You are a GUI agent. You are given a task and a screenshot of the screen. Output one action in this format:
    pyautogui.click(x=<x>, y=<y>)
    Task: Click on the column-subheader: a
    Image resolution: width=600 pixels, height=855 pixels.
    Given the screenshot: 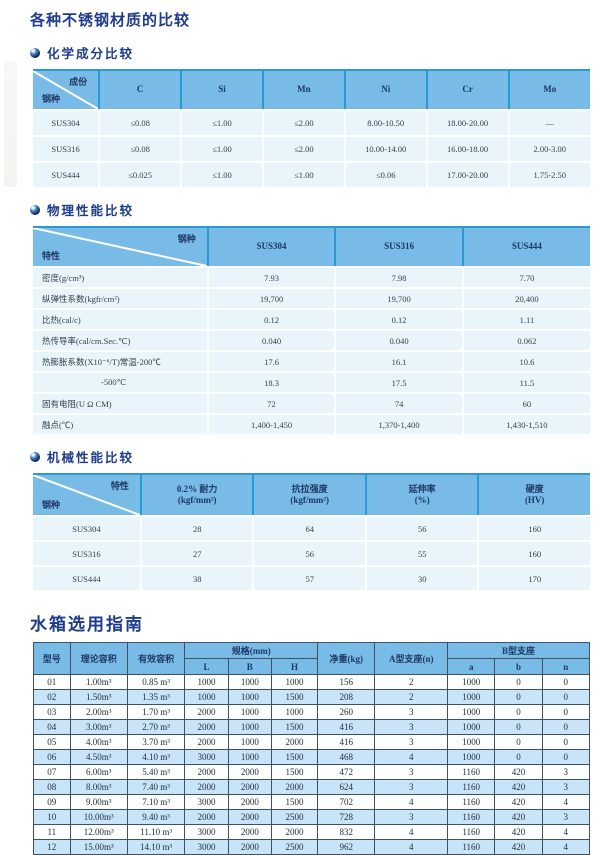 What is the action you would take?
    pyautogui.click(x=471, y=666)
    